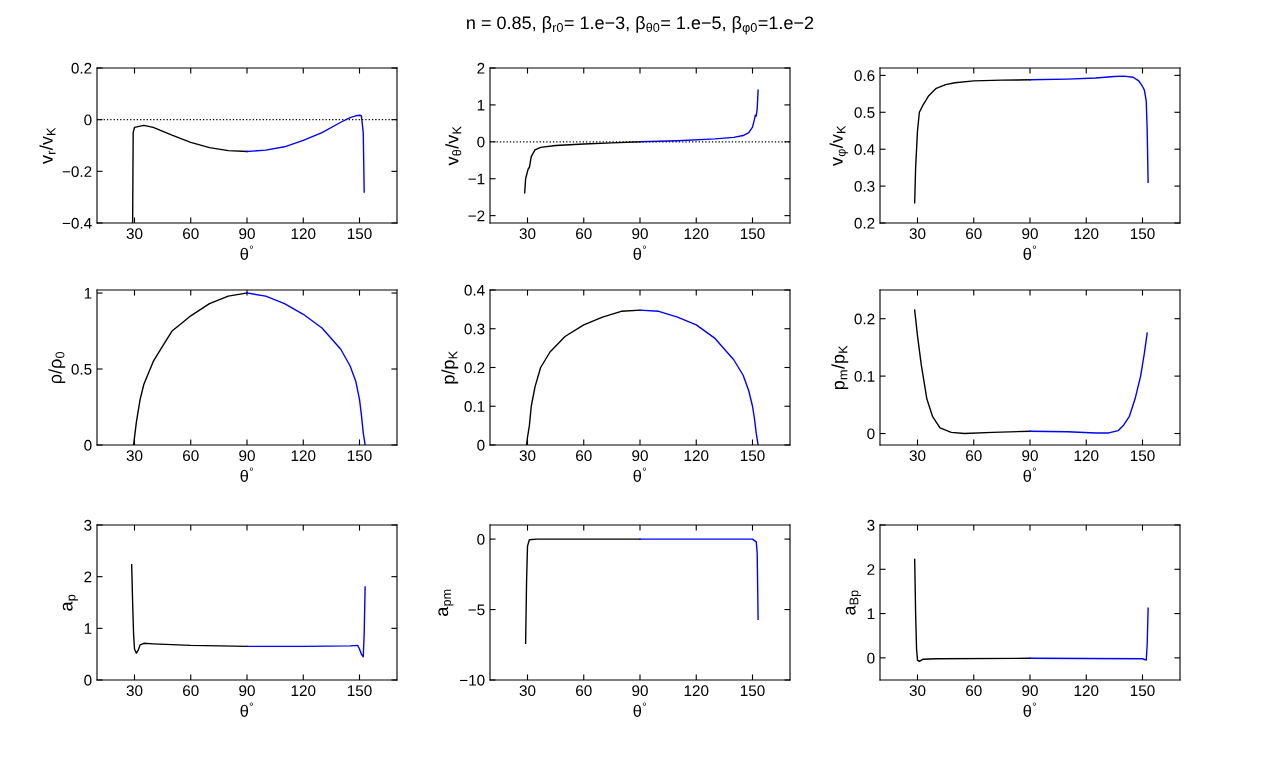  Describe the element at coordinates (70, 602) in the screenshot. I see `y-axis-title: a$_{p}$` at that location.